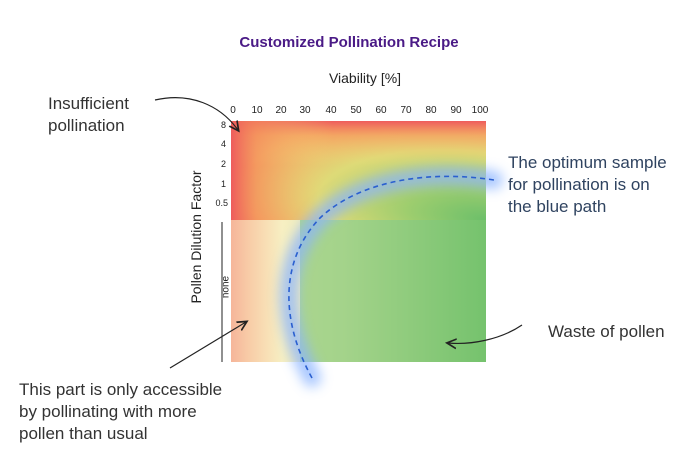  I want to click on x-tick-70: 70, so click(406, 110).